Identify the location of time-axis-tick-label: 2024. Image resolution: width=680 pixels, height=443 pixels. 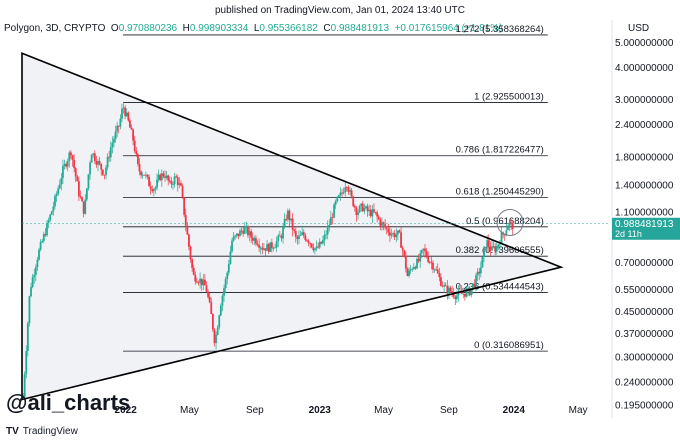
(514, 410).